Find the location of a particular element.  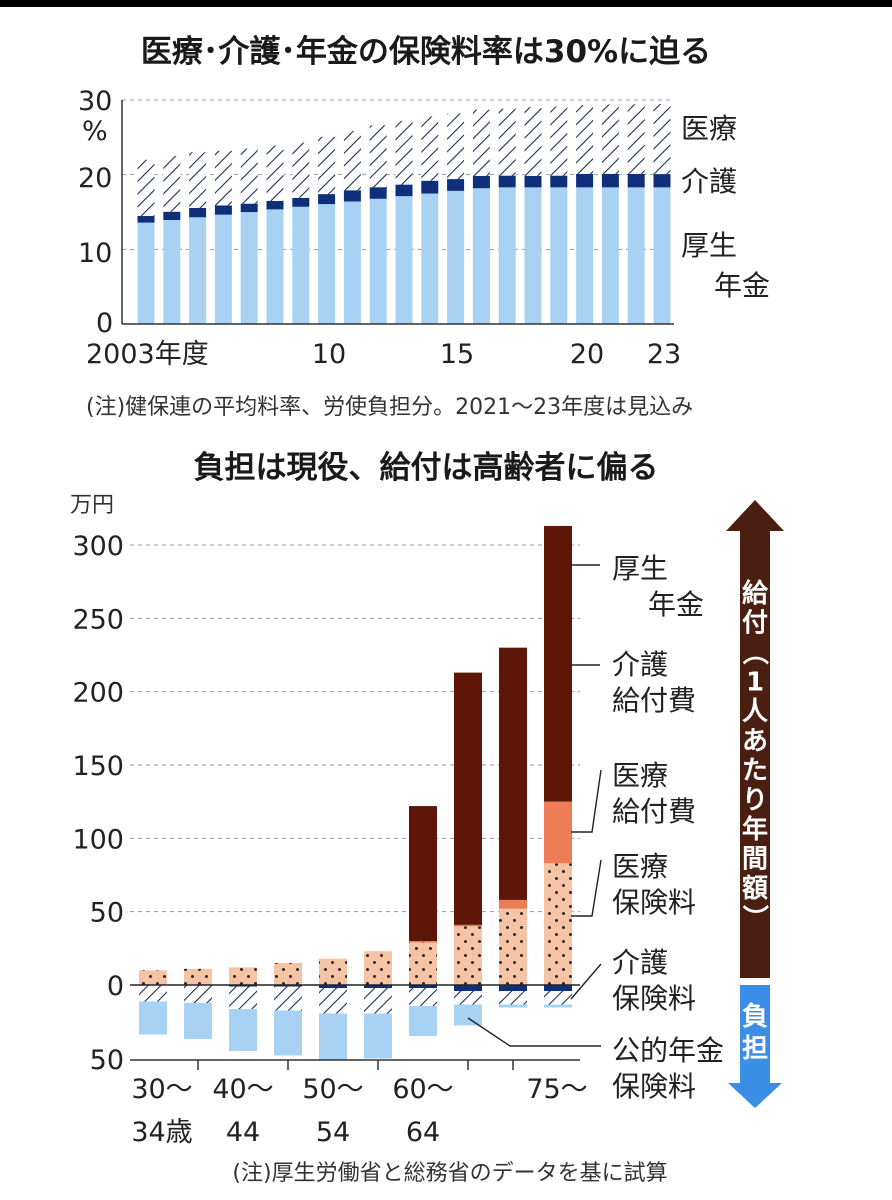

chart1-label-pension-1: 厚生 is located at coordinates (709, 245).